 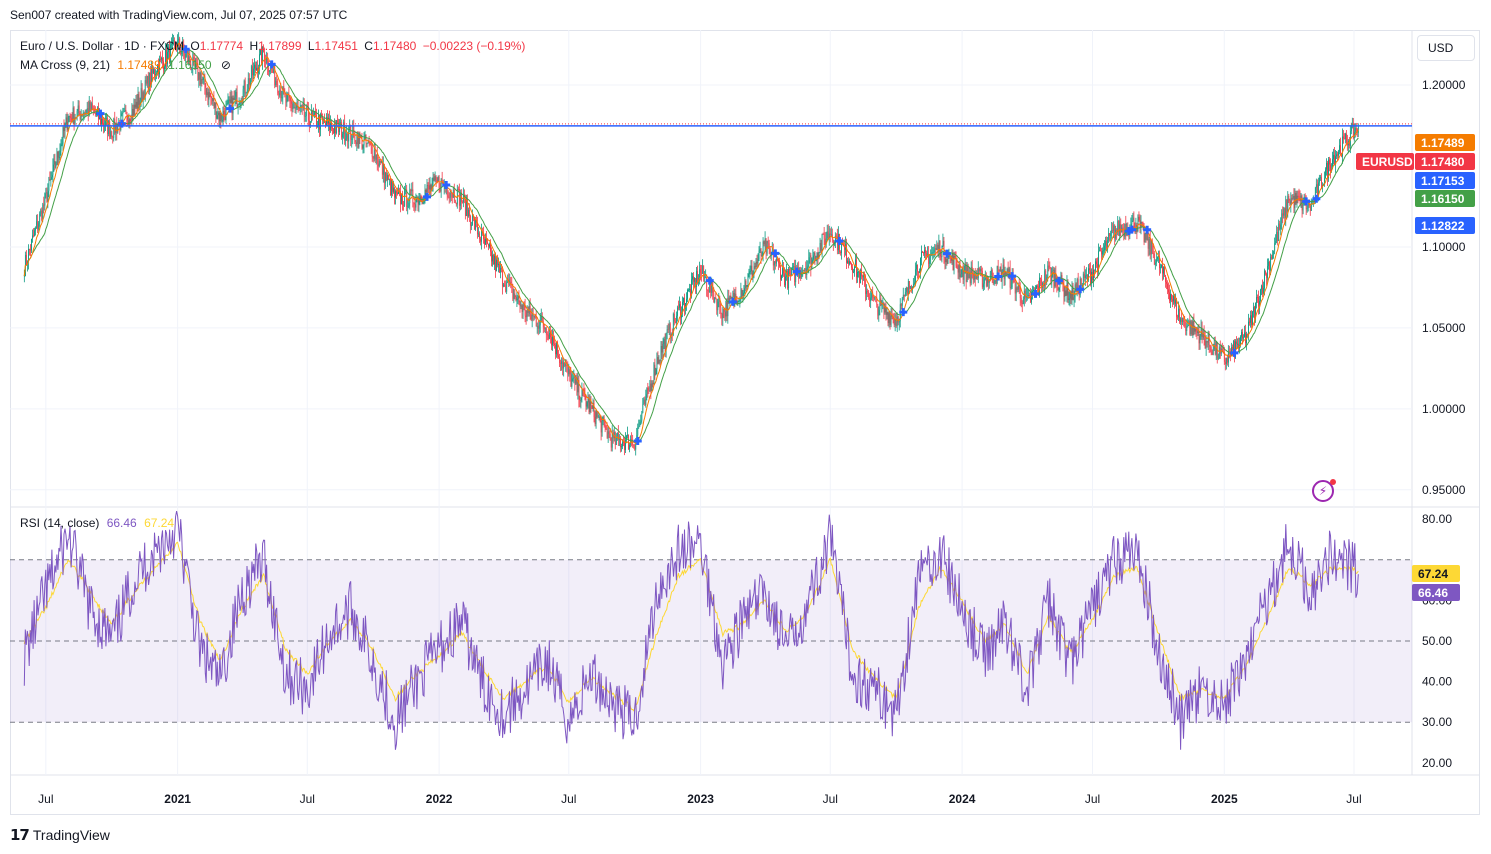 What do you see at coordinates (125, 65) in the screenshot?
I see `ma-indicator-legend: MA Cross (9, 21) 1.17489 1.16150 ⊘` at bounding box center [125, 65].